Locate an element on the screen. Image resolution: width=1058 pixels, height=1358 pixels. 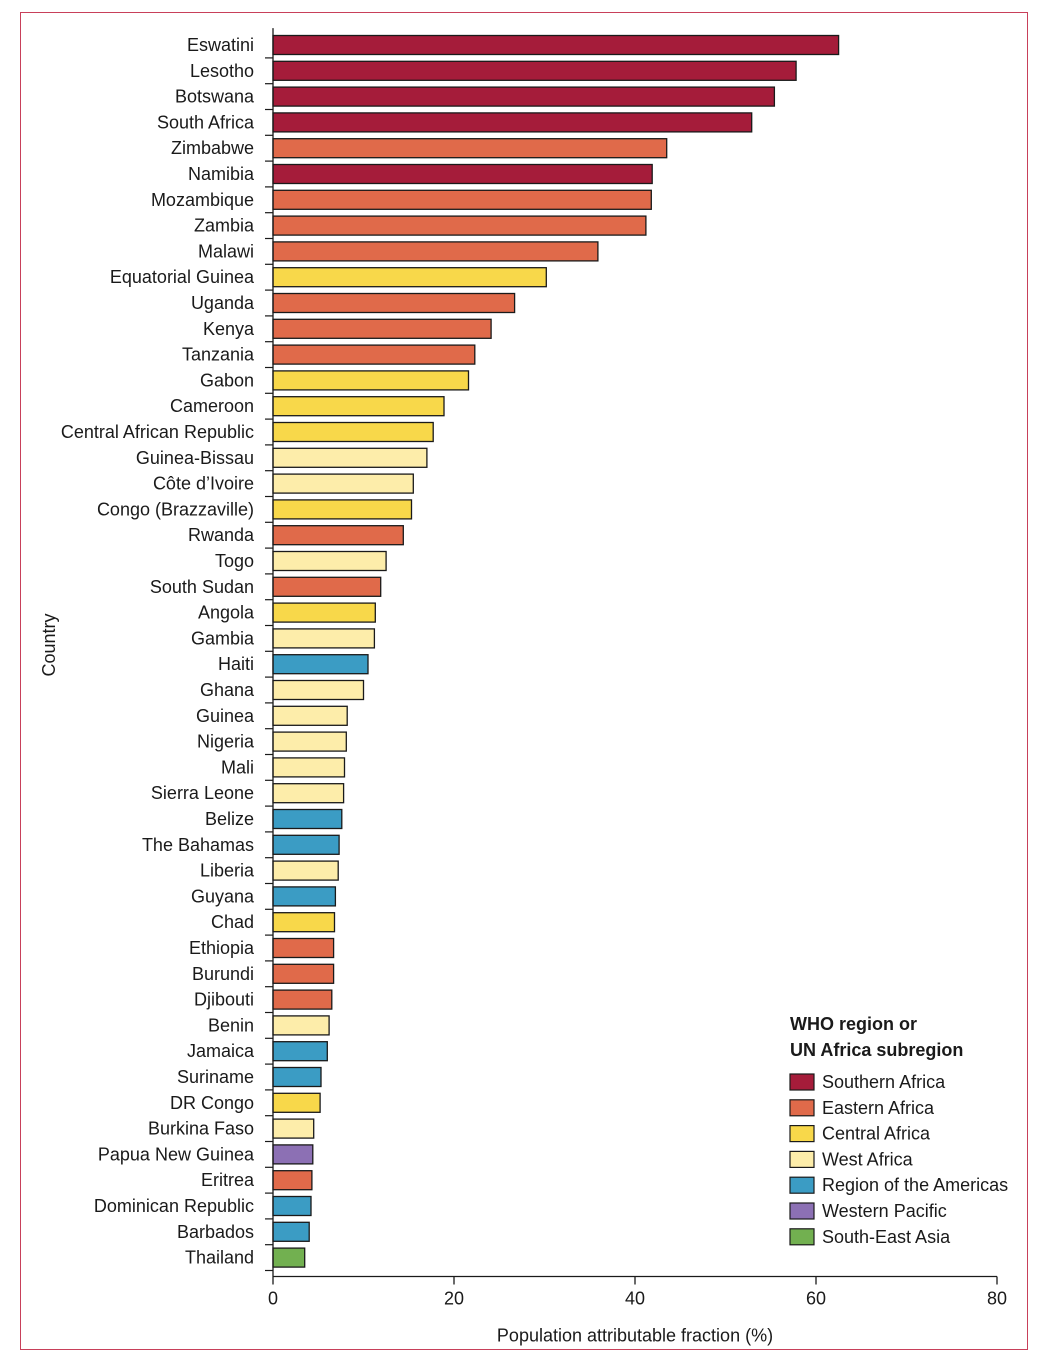
category-label: Barbados is located at coordinates (215, 1232).